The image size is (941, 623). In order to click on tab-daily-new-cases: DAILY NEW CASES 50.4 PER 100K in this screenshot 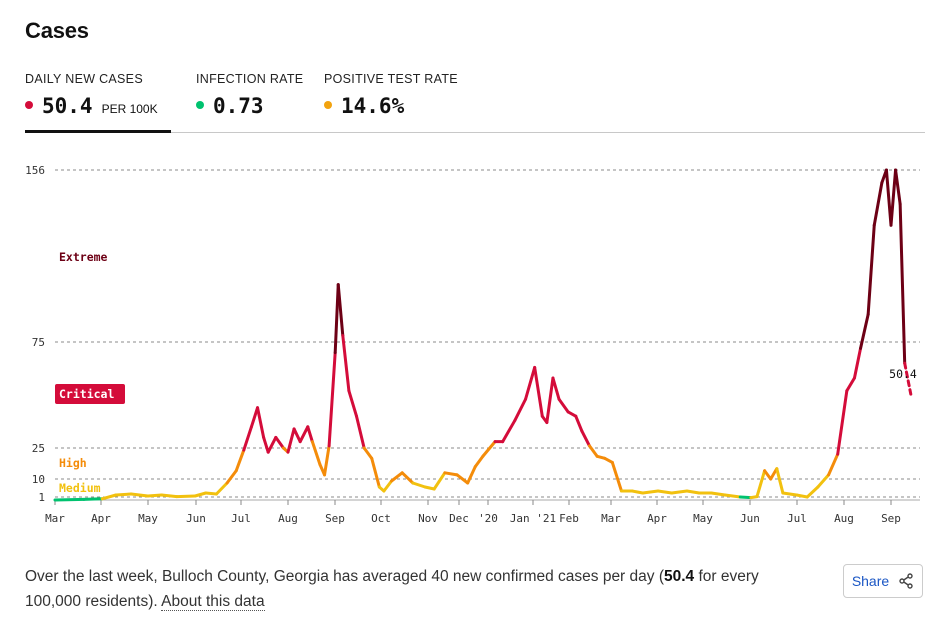, I will do `click(98, 101)`.